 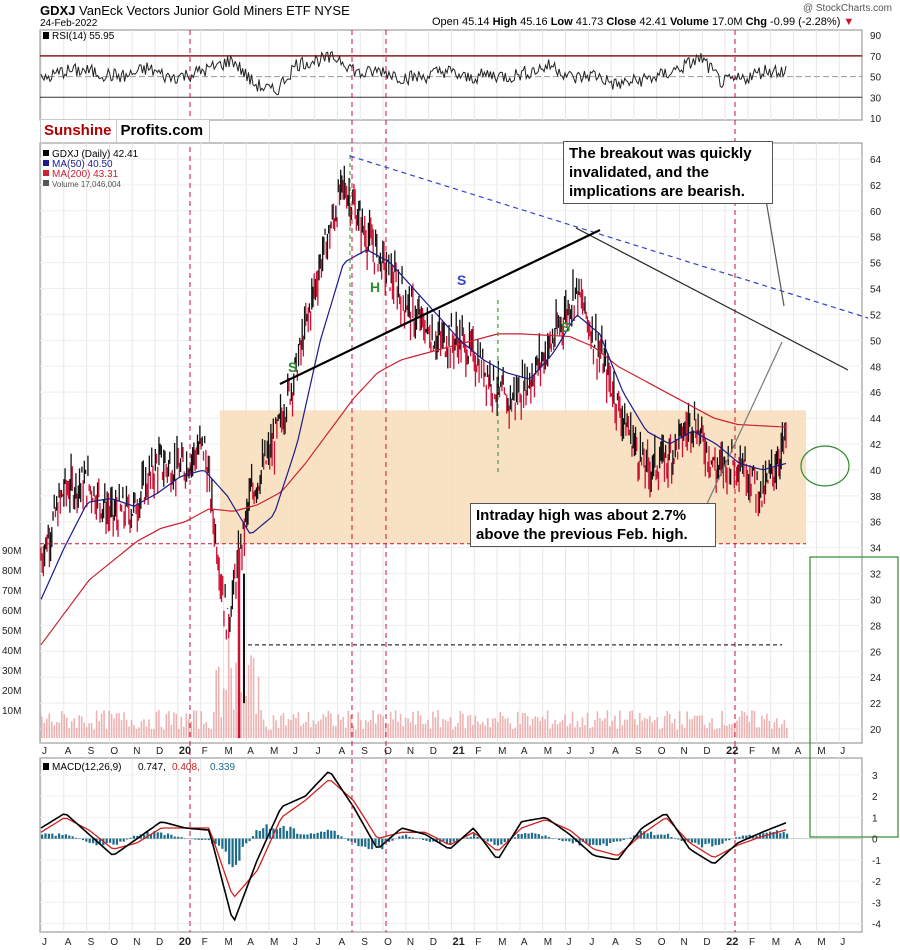 I want to click on rsi-tick-label: 70, so click(x=876, y=57).